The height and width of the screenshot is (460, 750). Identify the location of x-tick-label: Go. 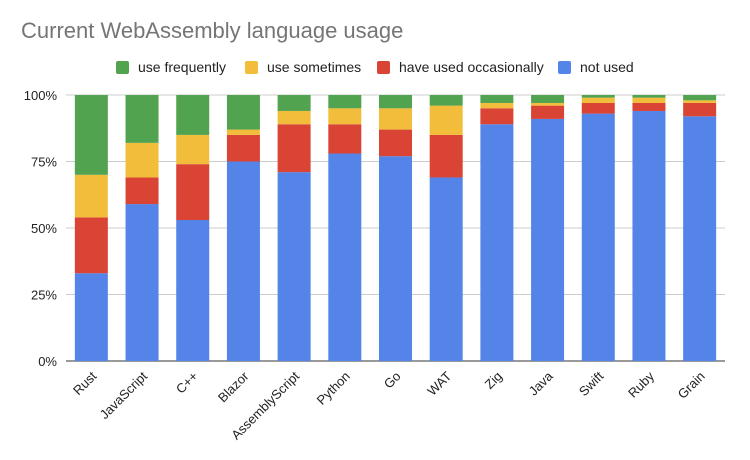
(392, 380).